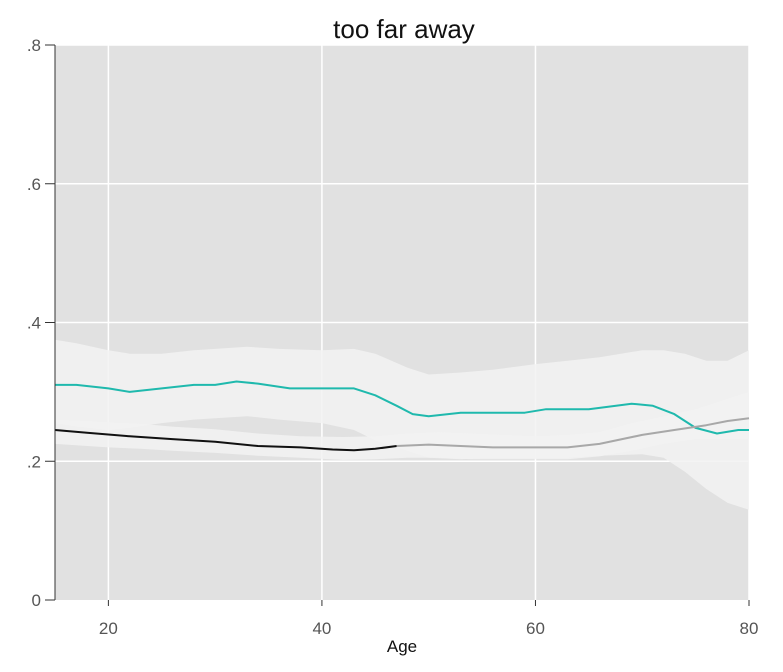 The width and height of the screenshot is (783, 672). I want to click on chart-title: too far away, so click(404, 29).